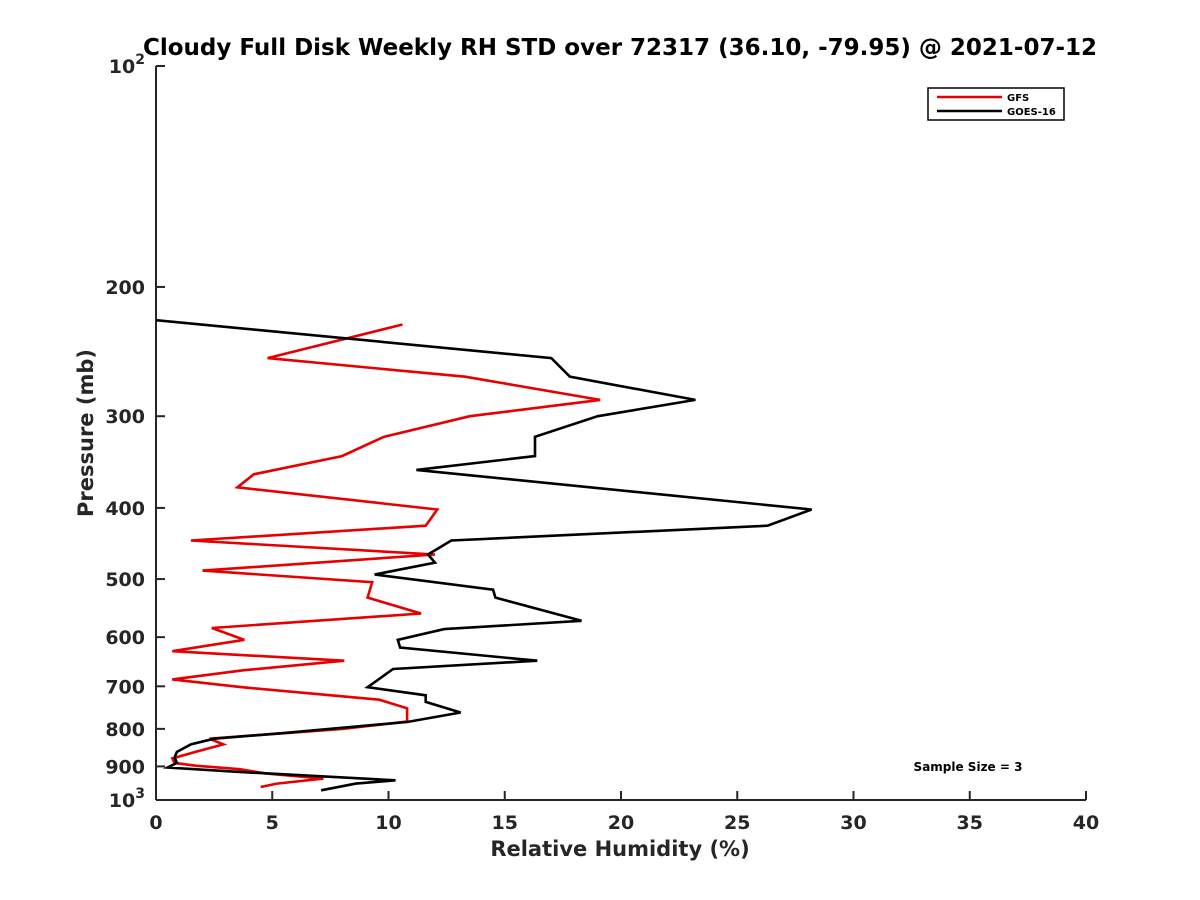 This screenshot has width=1200, height=900. I want to click on y-tick-label-base: 800, so click(125, 730).